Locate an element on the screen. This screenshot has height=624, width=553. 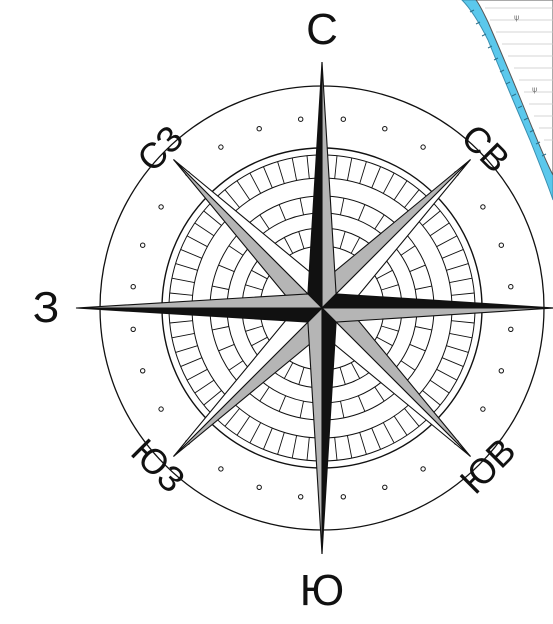
label-south: Ю is located at coordinates (322, 590).